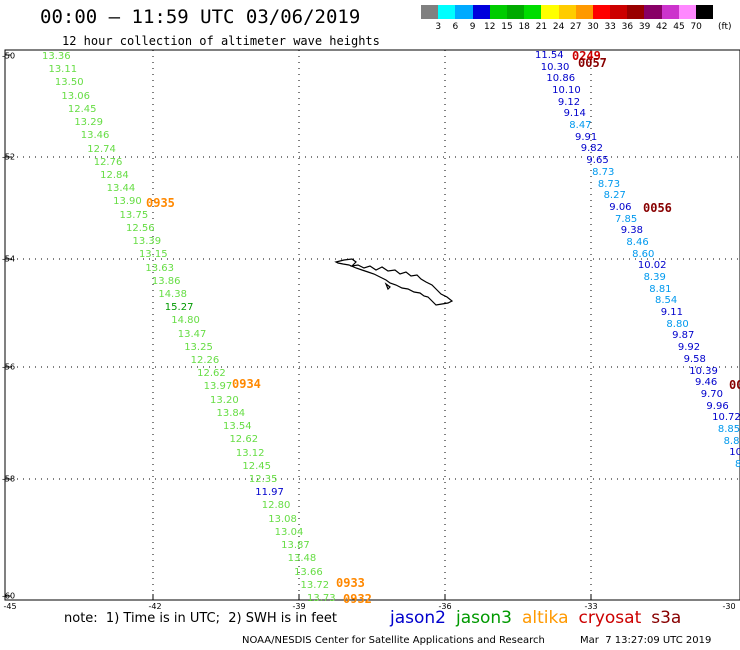  Describe the element at coordinates (160, 203) in the screenshot. I see `pass-time-label: 0935` at that location.